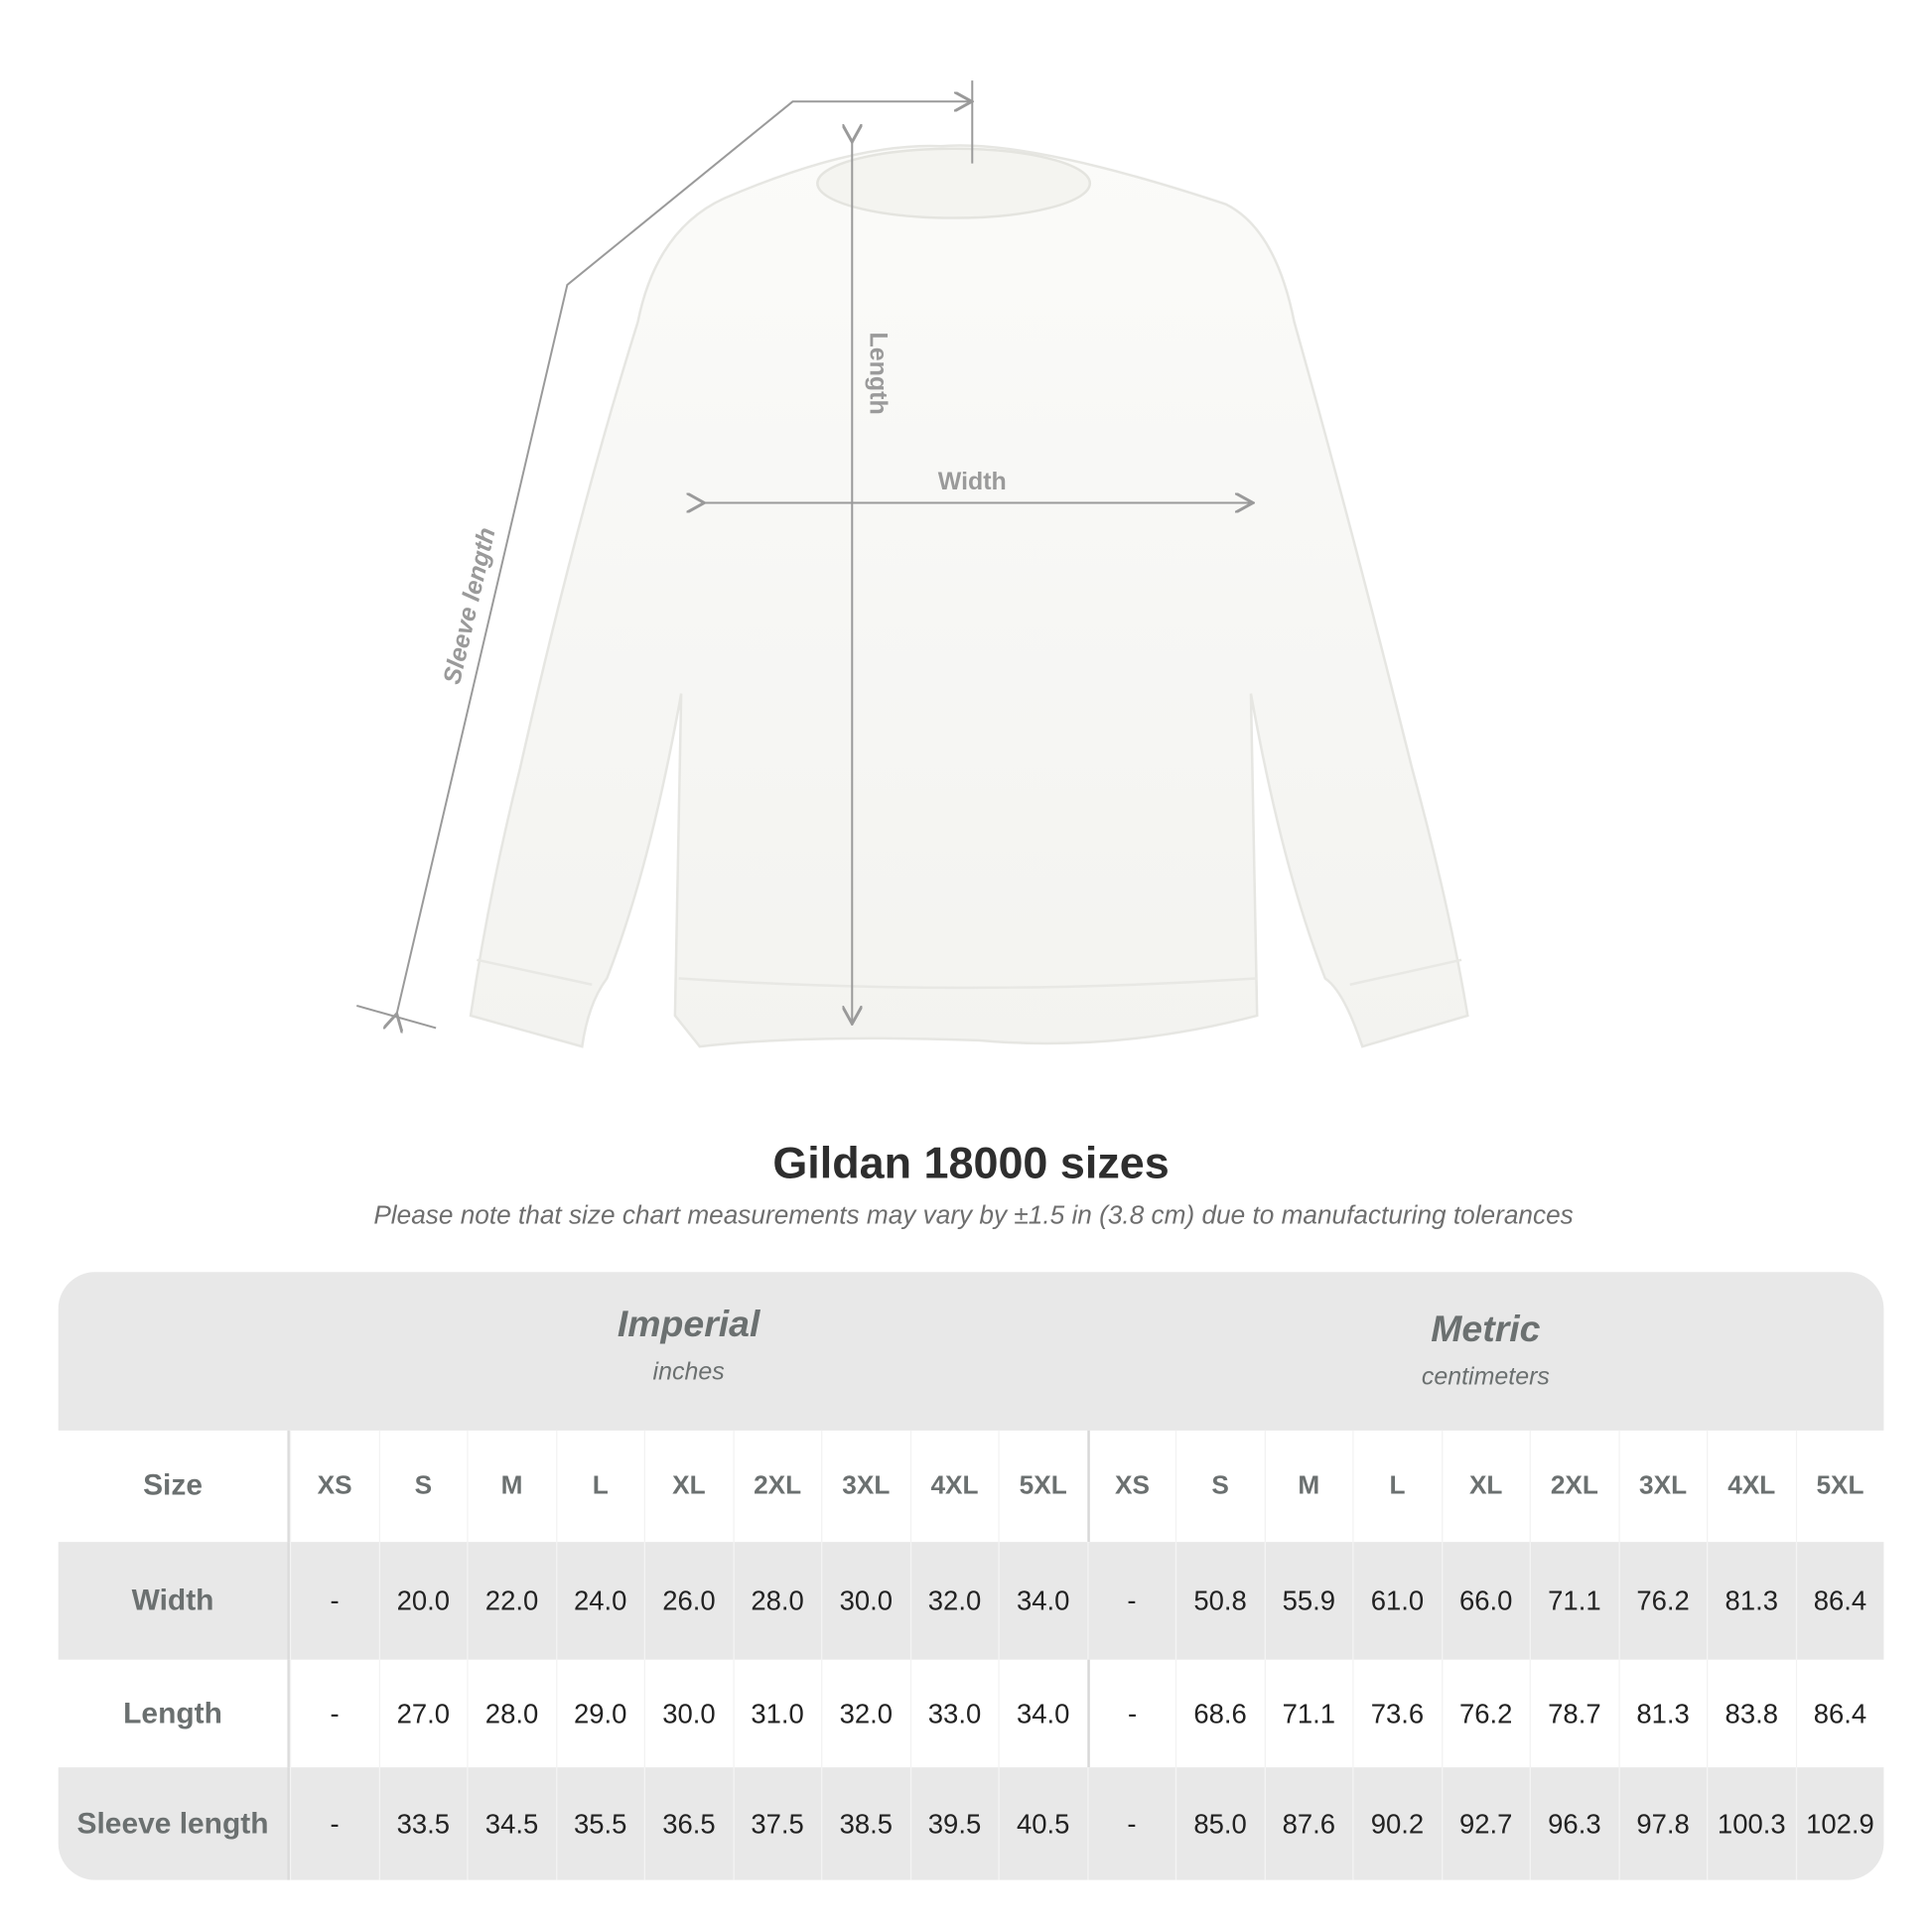 The height and width of the screenshot is (1932, 1932). What do you see at coordinates (1219, 1823) in the screenshot?
I see `table-cell: 85.0` at bounding box center [1219, 1823].